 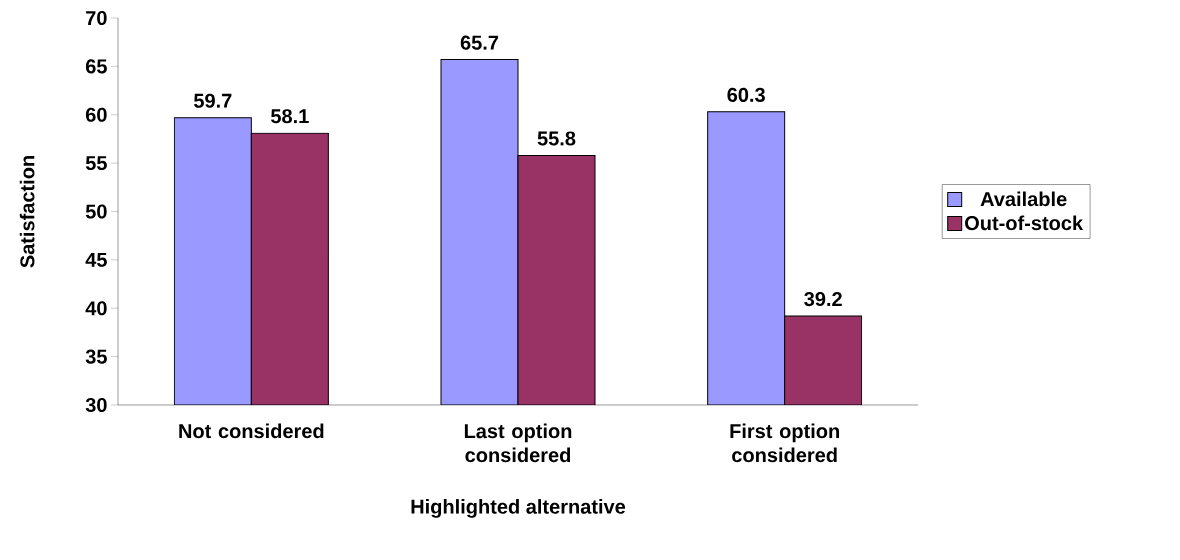 What do you see at coordinates (96, 114) in the screenshot?
I see `y-tick-label: 60` at bounding box center [96, 114].